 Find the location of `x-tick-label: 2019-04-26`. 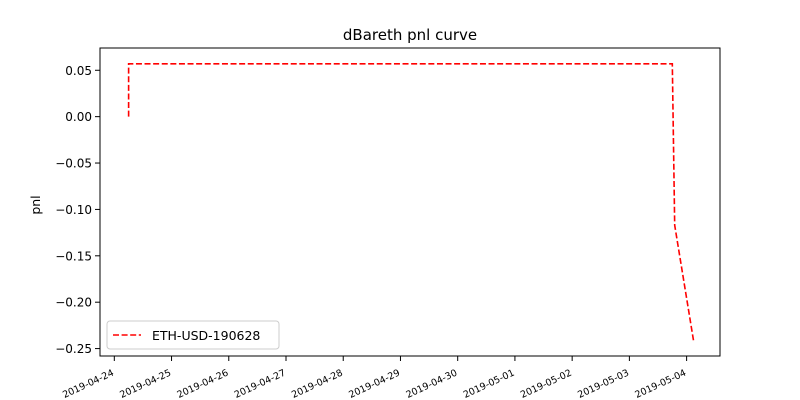

x-tick-label: 2019-04-26 is located at coordinates (203, 384).